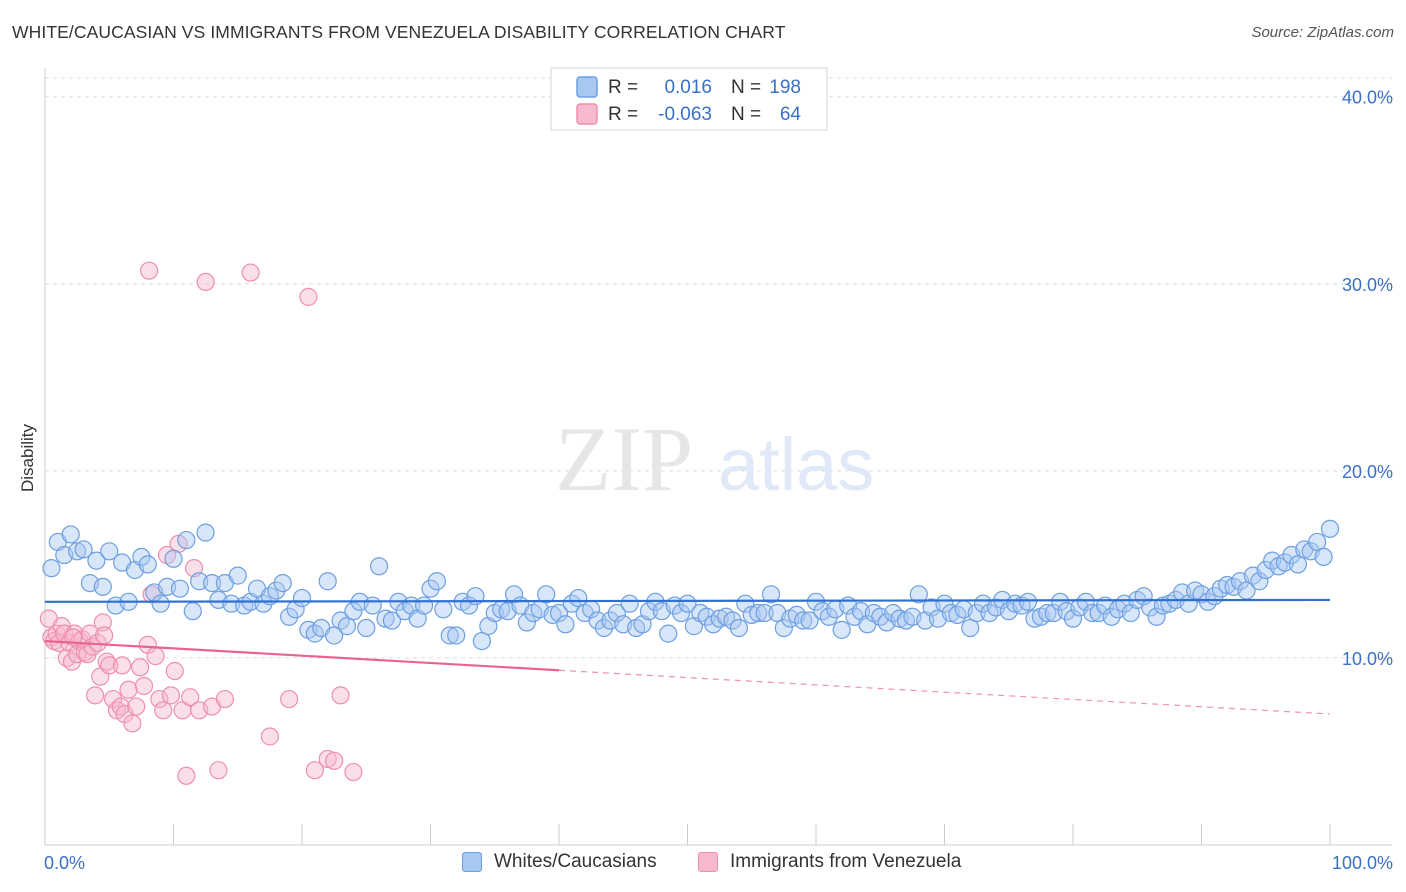 This screenshot has height=892, width=1406. I want to click on trend-lines, so click(687, 656).